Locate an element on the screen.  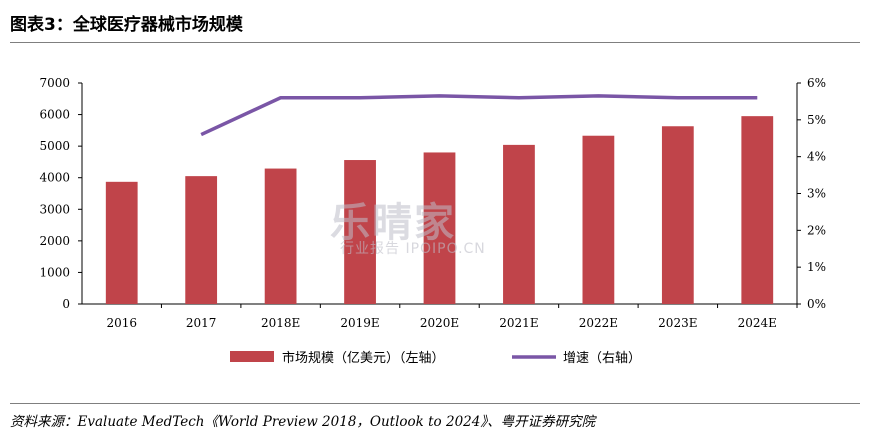
left-tick-label: 1000 is located at coordinates (54, 272).